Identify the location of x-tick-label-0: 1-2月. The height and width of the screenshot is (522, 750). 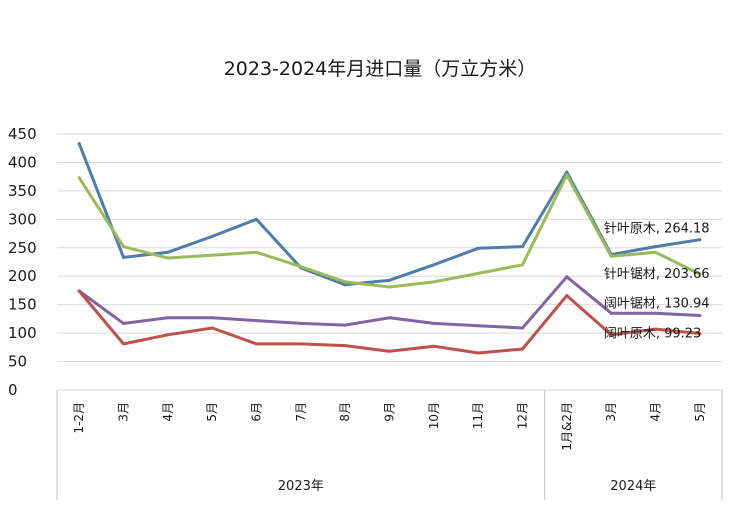
(79, 418).